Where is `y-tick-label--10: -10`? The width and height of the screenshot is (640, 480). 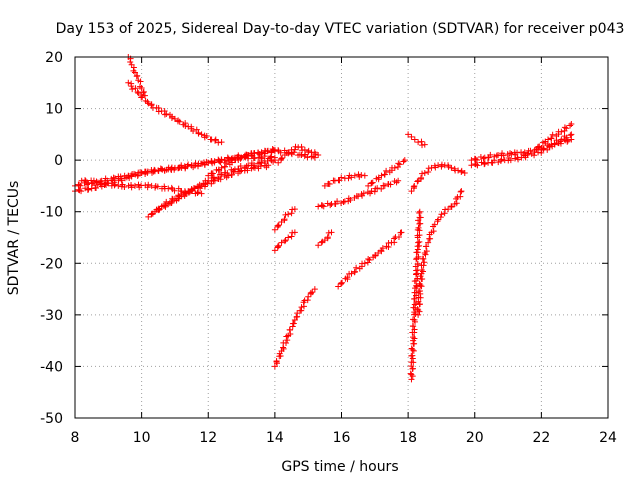 y-tick-label--10: -10 is located at coordinates (51, 213).